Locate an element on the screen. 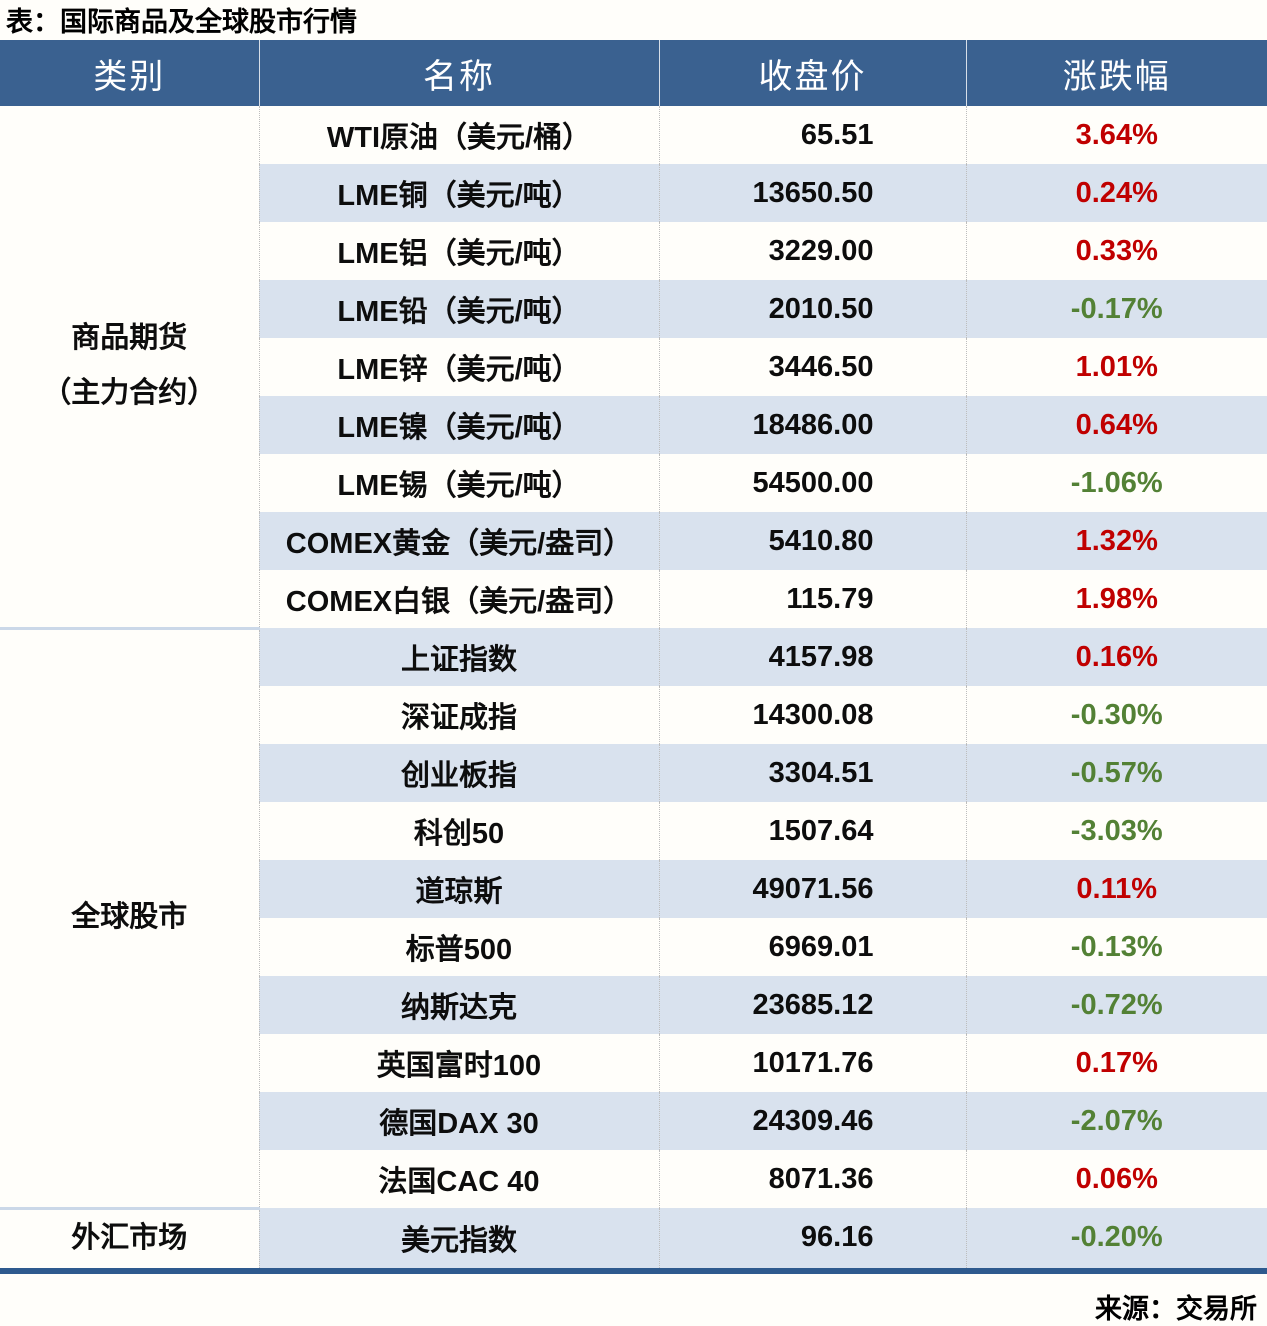  category-cell: 全球股市 is located at coordinates (129, 917).